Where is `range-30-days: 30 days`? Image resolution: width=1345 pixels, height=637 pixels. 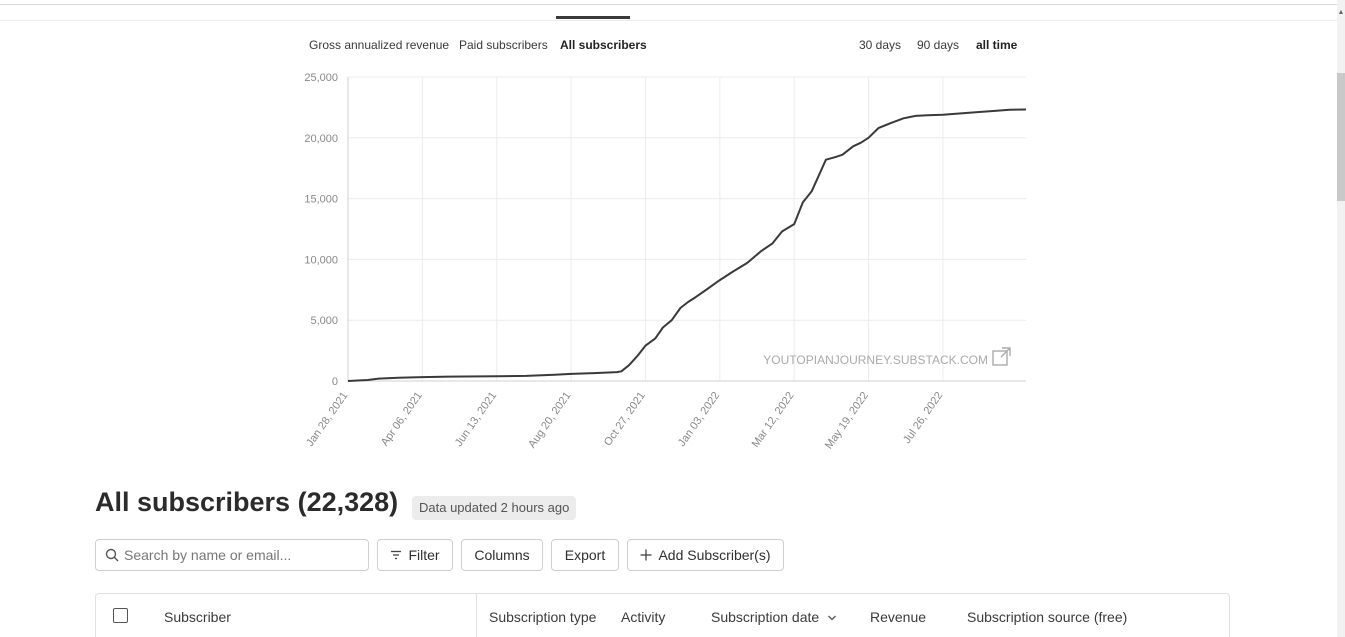 range-30-days: 30 days is located at coordinates (880, 45).